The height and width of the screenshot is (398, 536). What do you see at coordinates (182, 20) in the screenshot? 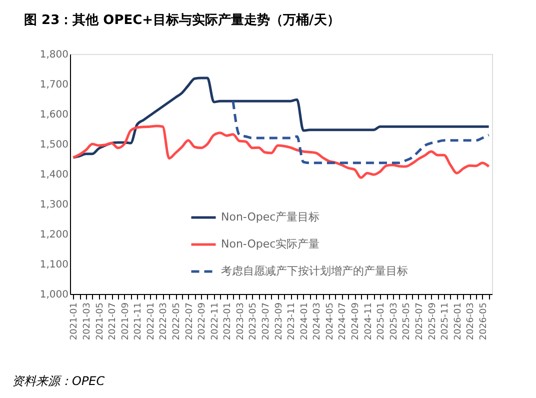
I see `chart-title: 图 23：其他 OPEC+目标与实际产量走势（万桶/天）` at bounding box center [182, 20].